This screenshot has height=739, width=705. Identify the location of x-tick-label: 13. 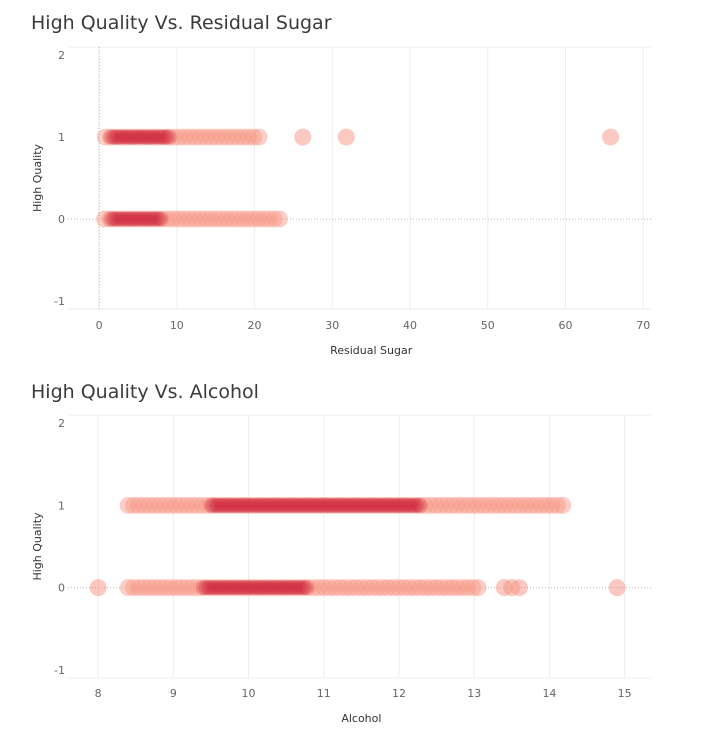
(474, 693).